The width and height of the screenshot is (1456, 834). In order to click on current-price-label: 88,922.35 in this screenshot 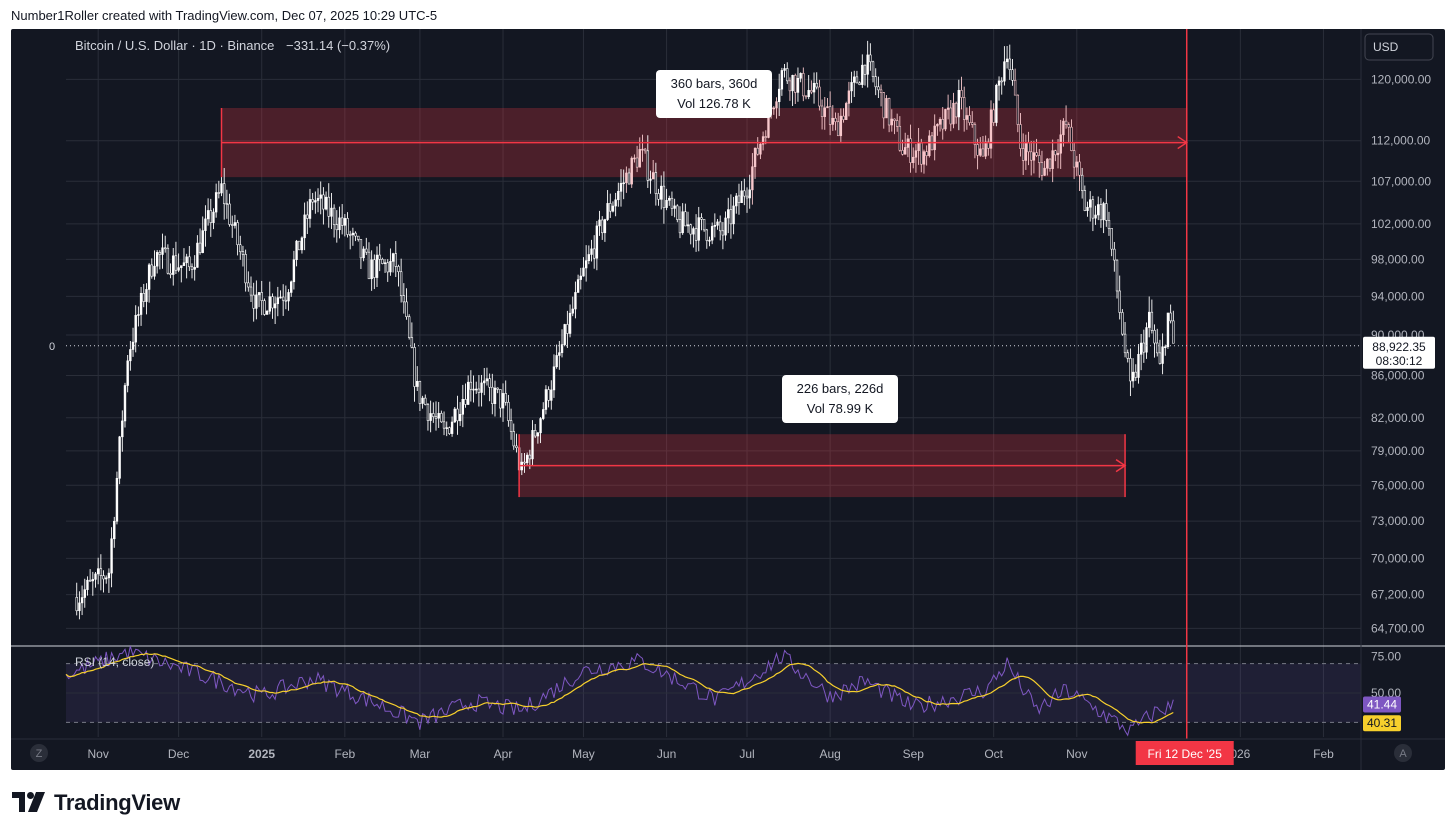, I will do `click(1399, 347)`.